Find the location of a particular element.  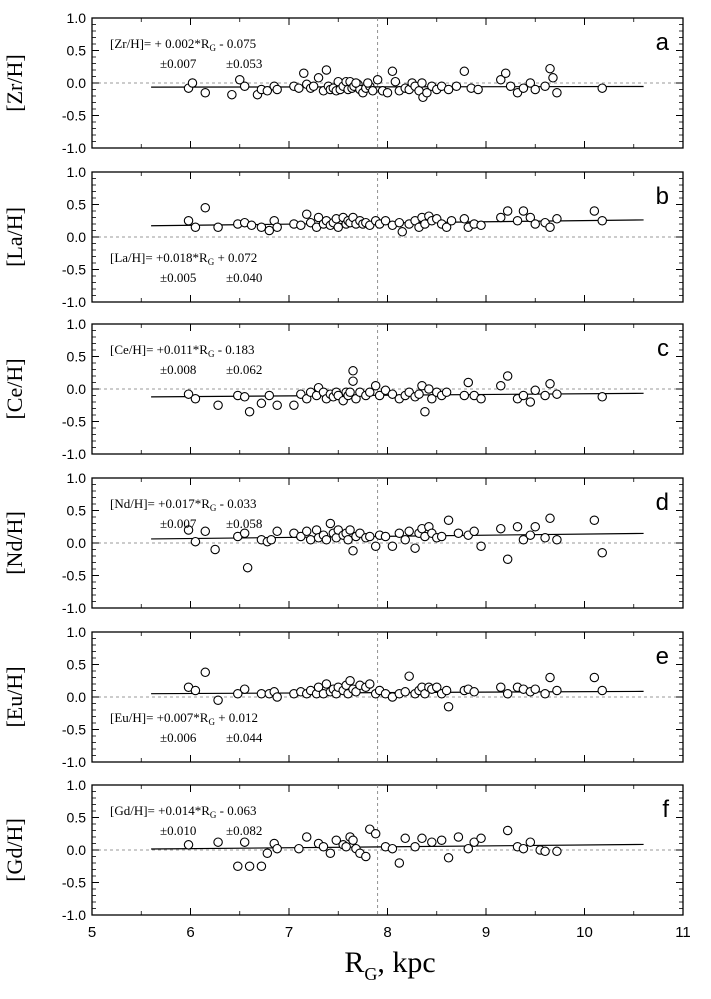

x-tick-label: 7 is located at coordinates (289, 932).